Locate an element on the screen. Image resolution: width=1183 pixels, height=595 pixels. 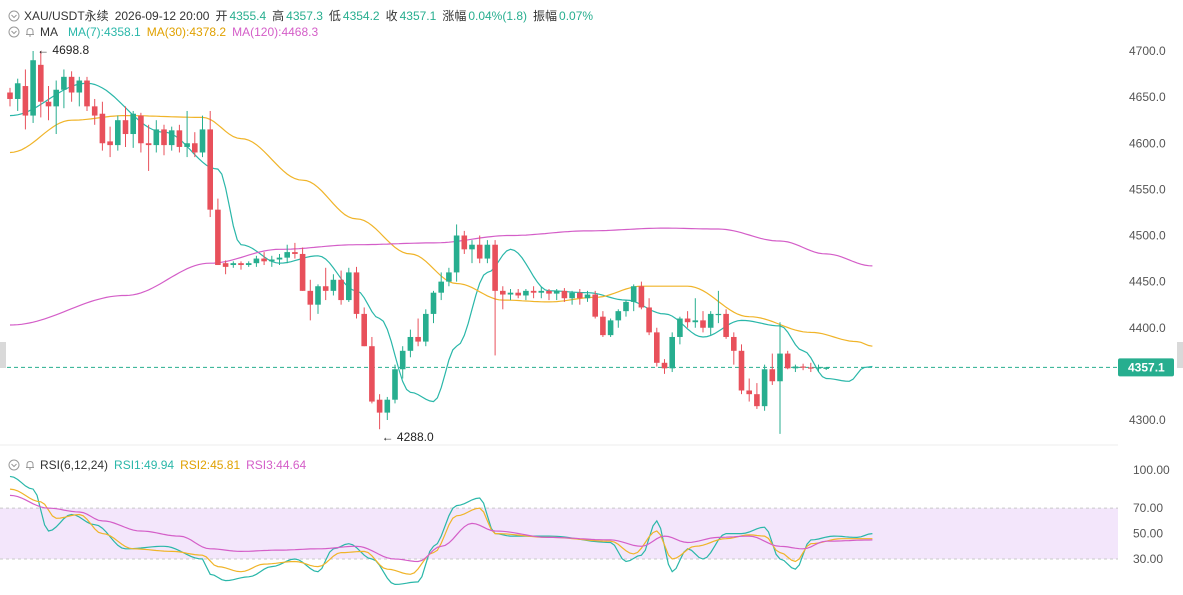
low-value: 4354.2 is located at coordinates (361, 15).